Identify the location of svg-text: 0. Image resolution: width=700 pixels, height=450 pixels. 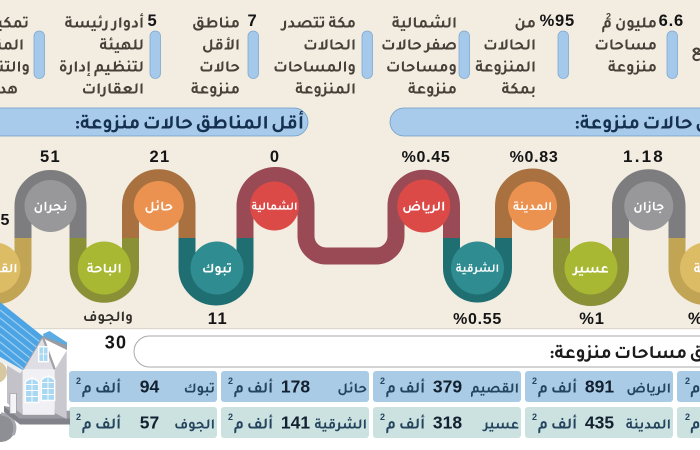
(274, 157).